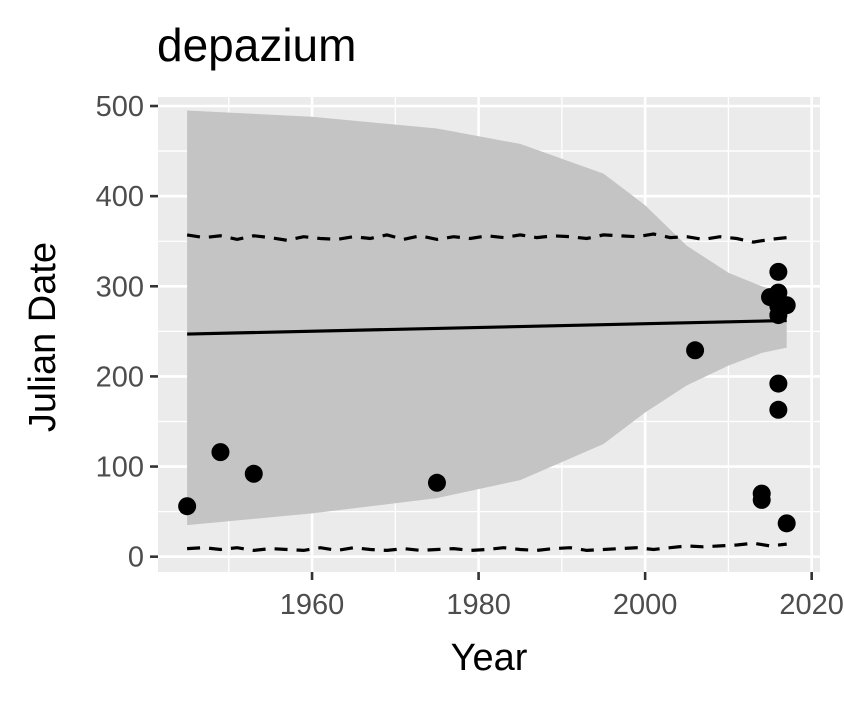 The image size is (844, 702). Describe the element at coordinates (256, 45) in the screenshot. I see `chart-title: depazium` at that location.